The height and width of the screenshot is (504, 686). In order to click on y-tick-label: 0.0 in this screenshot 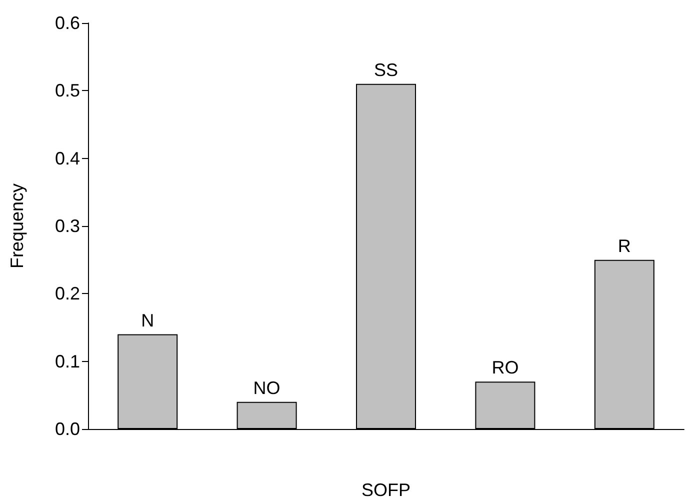, I will do `click(67, 429)`.